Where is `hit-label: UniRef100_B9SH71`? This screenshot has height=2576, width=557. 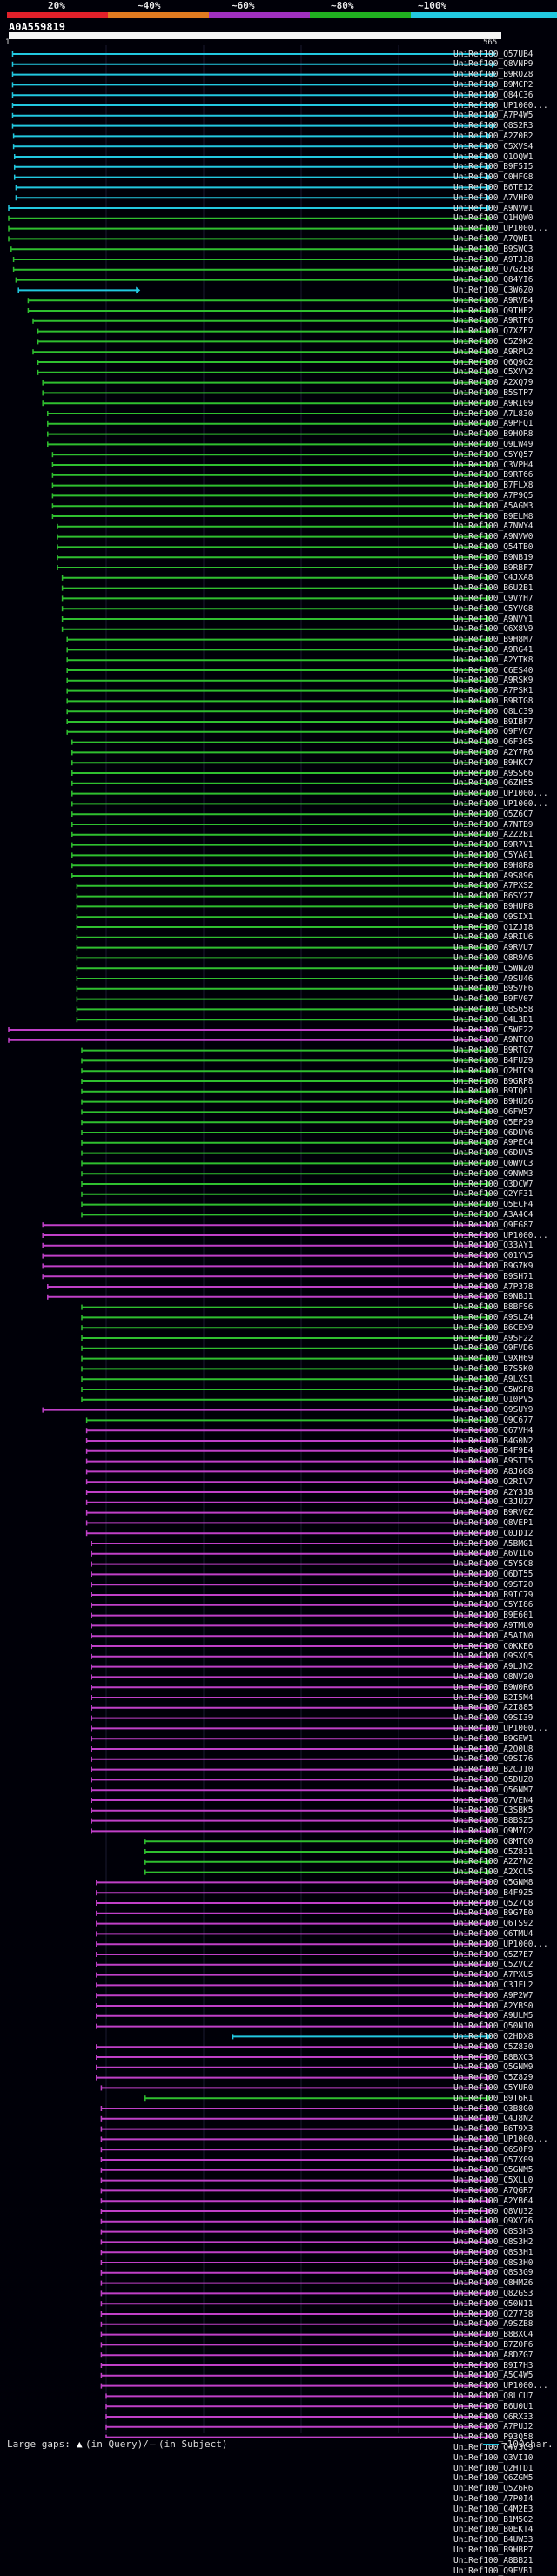
hit-label: UniRef100_B9SH71 is located at coordinates (494, 1276).